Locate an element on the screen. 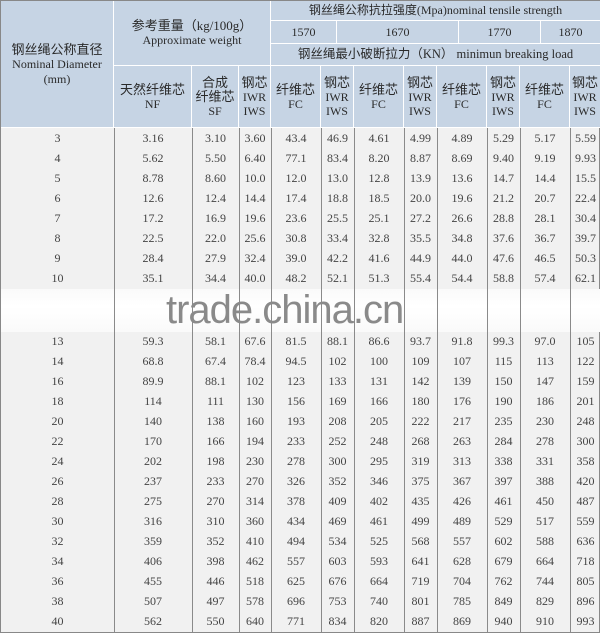 The image size is (600, 633). diameter-cell: 8 is located at coordinates (57, 237).